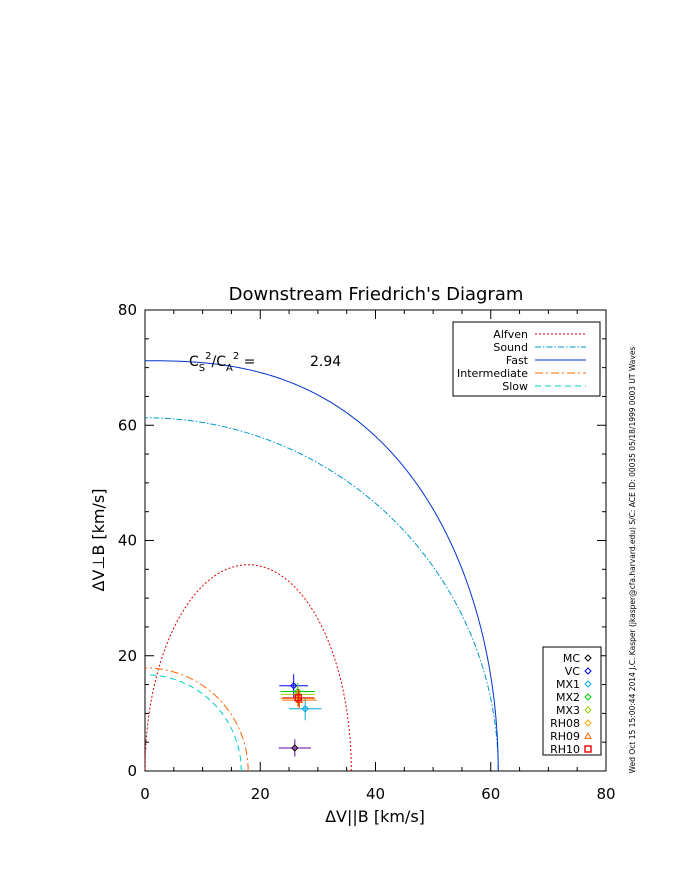  Describe the element at coordinates (568, 697) in the screenshot. I see `points-legend-label: MX2` at that location.